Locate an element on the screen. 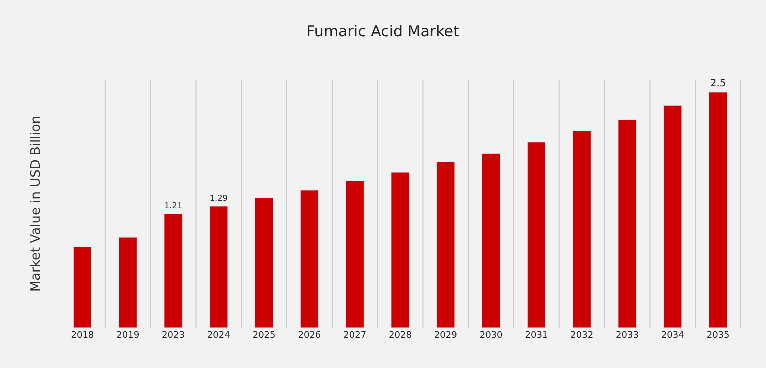  data-label: 1.21 is located at coordinates (173, 205).